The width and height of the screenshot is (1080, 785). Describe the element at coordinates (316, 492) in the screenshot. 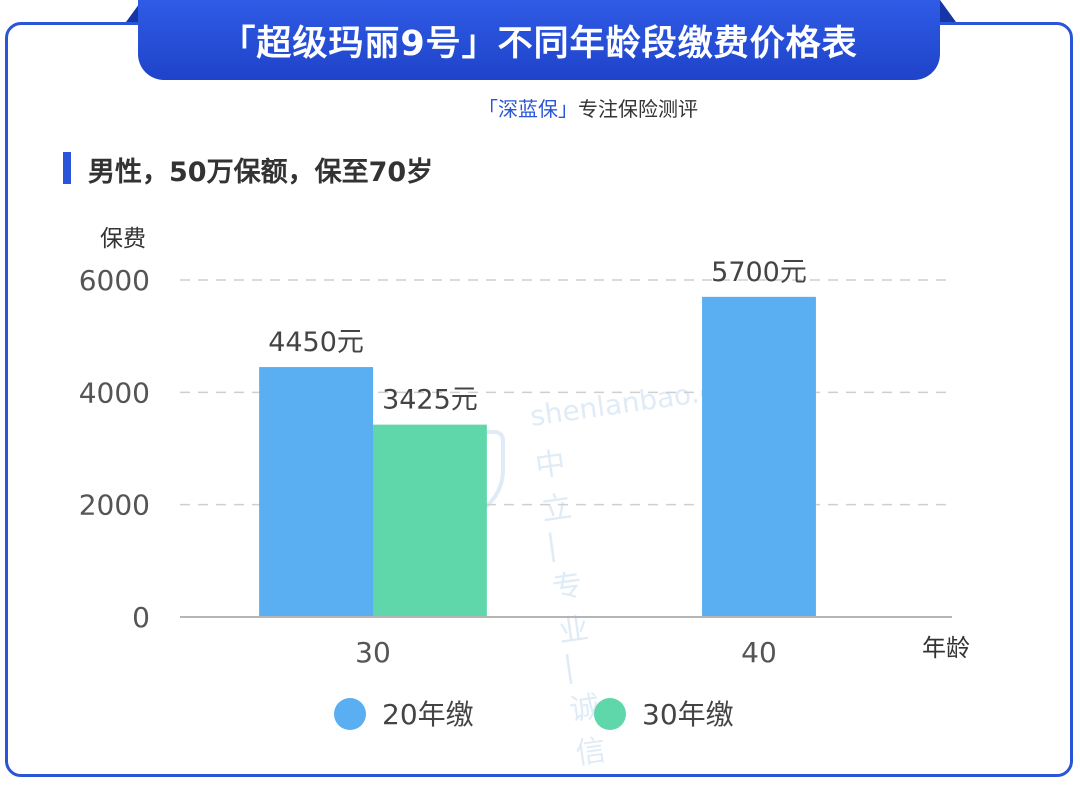

I see `bar-20年缴-30` at that location.